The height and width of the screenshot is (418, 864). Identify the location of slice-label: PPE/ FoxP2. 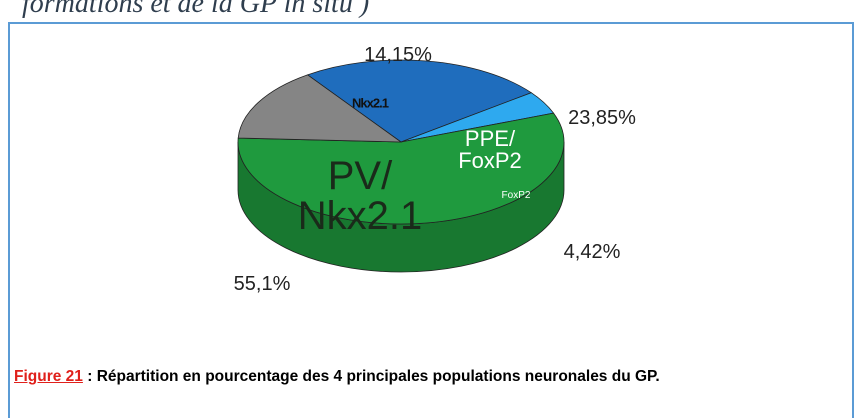
(490, 149).